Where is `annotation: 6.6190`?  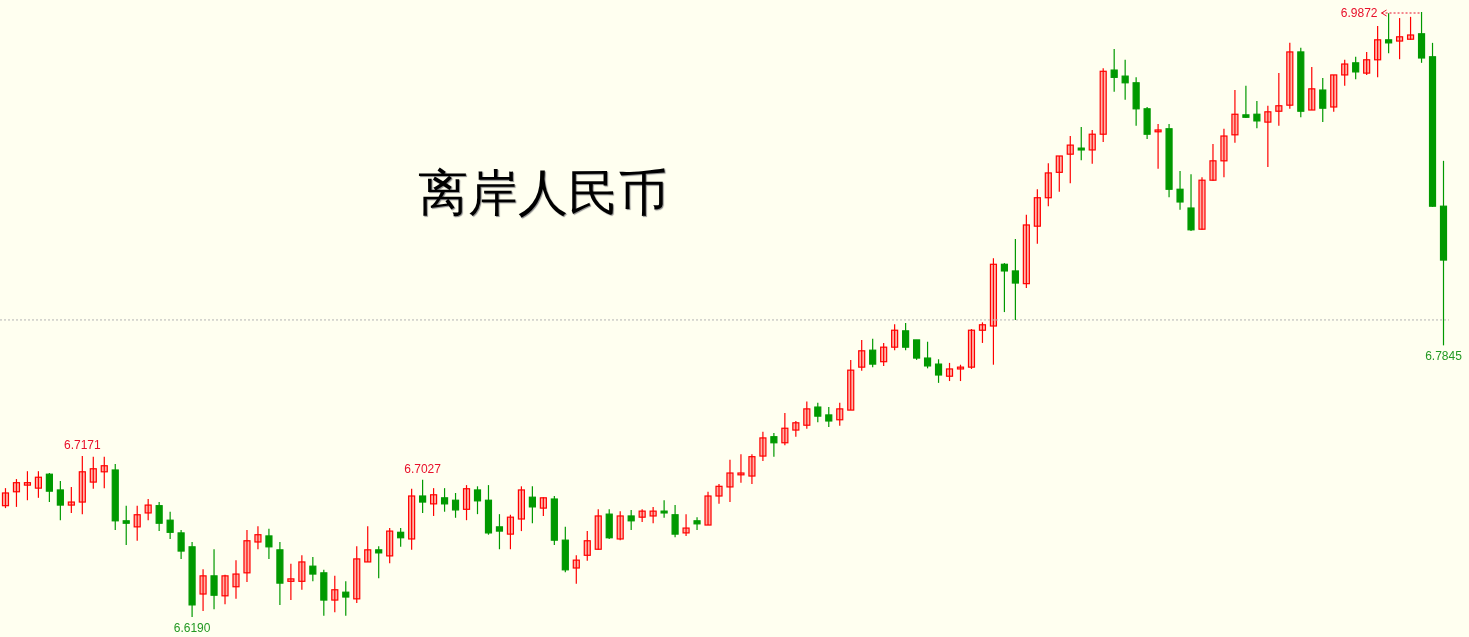
annotation: 6.6190 is located at coordinates (192, 628).